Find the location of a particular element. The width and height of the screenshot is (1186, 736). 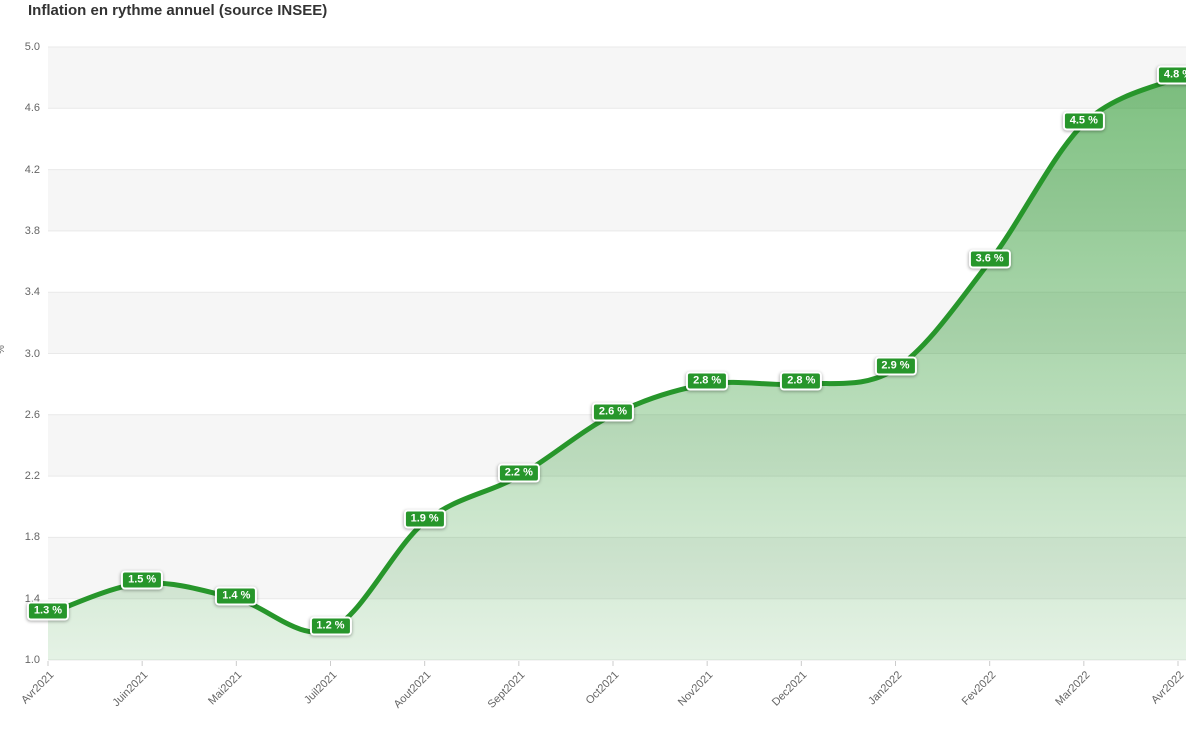

y-axis-tick-label: 2.6 is located at coordinates (32, 414).